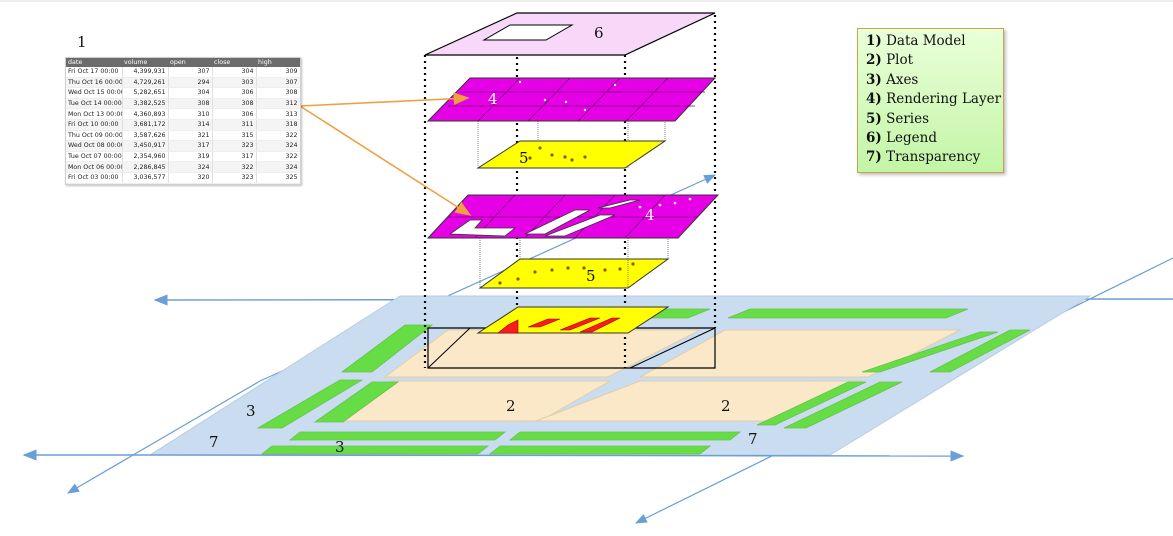  What do you see at coordinates (557, 456) in the screenshot?
I see `axis-arrow-horizontal-lower` at bounding box center [557, 456].